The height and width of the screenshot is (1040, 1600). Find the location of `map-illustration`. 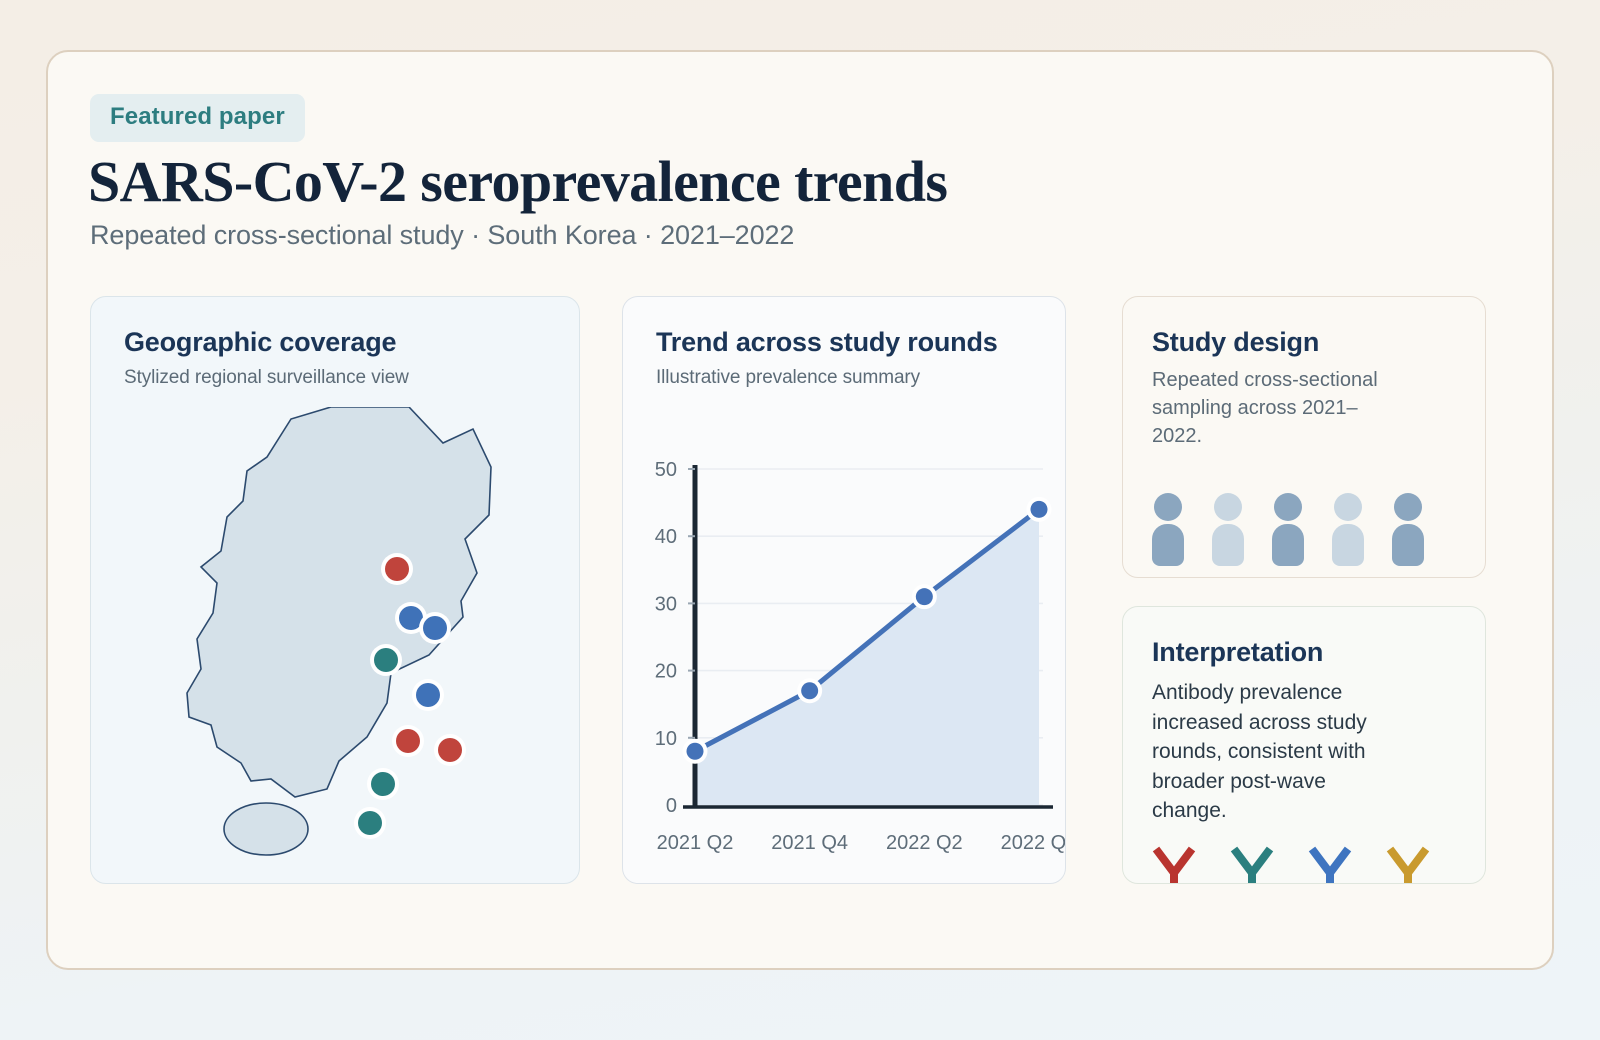

map-illustration is located at coordinates (335, 641).